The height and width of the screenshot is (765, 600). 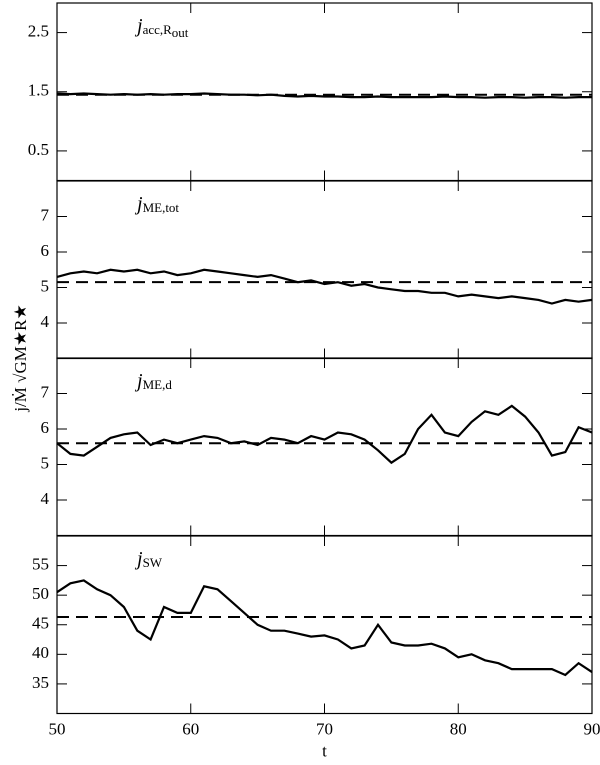 What do you see at coordinates (40, 682) in the screenshot?
I see `y-tick-label: 35` at bounding box center [40, 682].